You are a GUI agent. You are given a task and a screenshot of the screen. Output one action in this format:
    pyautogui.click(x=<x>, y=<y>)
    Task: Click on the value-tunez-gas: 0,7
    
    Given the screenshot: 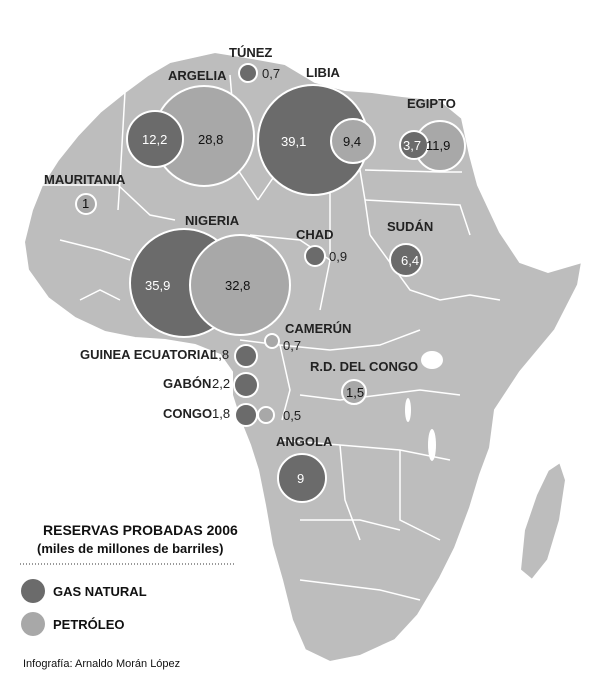 What is the action you would take?
    pyautogui.click(x=271, y=73)
    